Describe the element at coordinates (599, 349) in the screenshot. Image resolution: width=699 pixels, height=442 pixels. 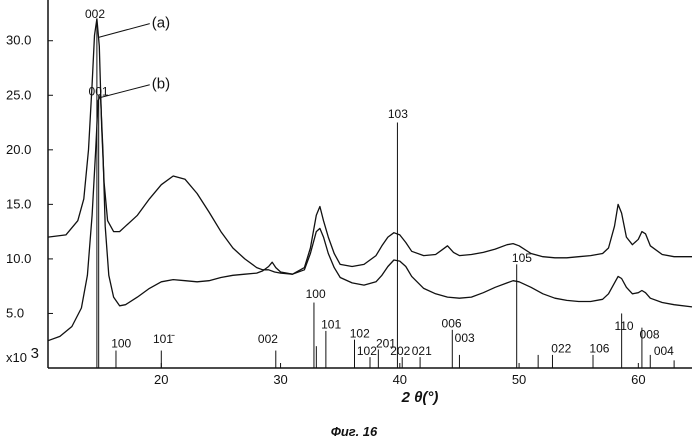
I see `peak-label: 106` at that location.